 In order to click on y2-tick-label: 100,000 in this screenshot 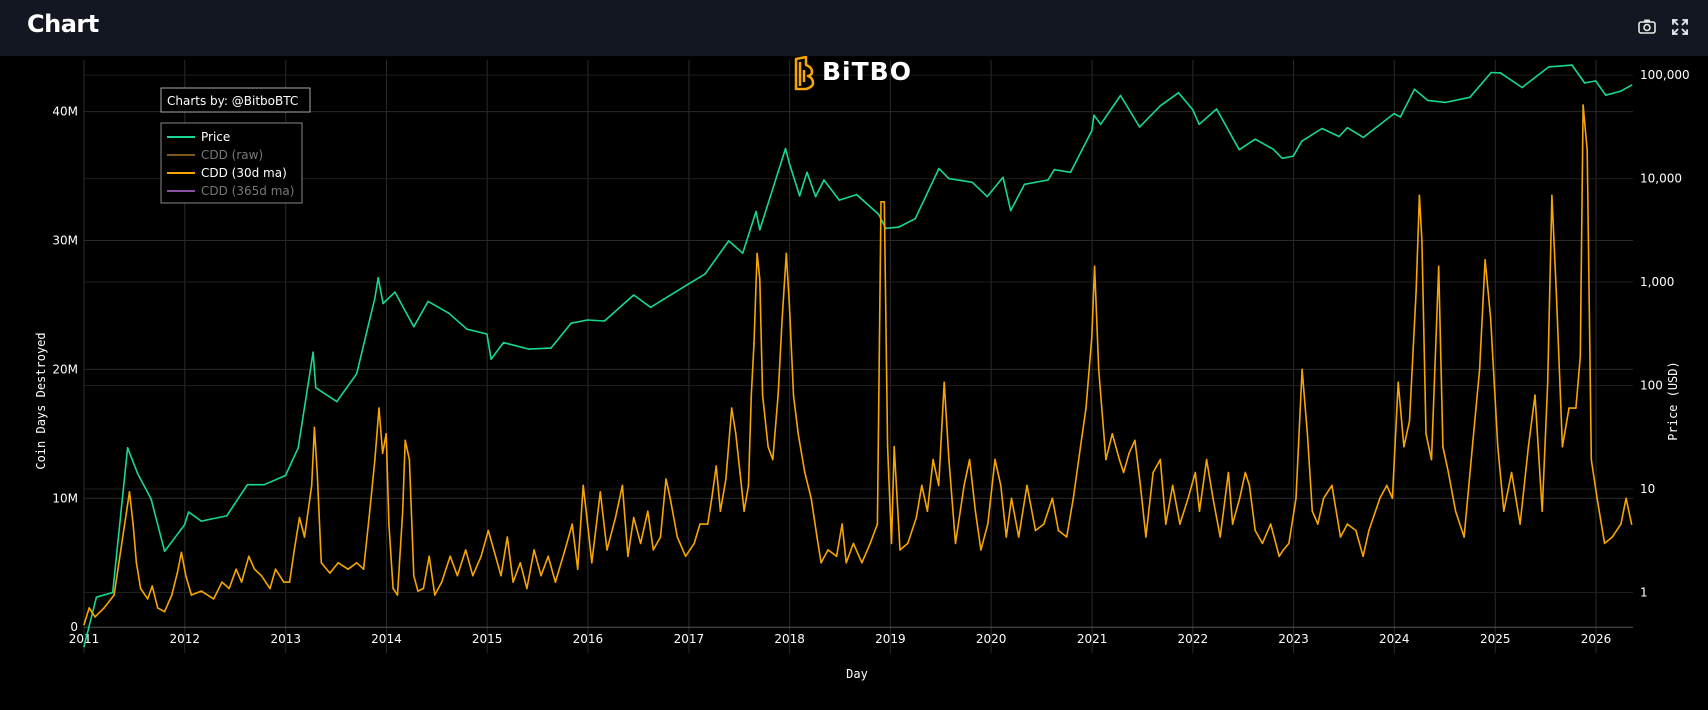, I will do `click(1665, 75)`.